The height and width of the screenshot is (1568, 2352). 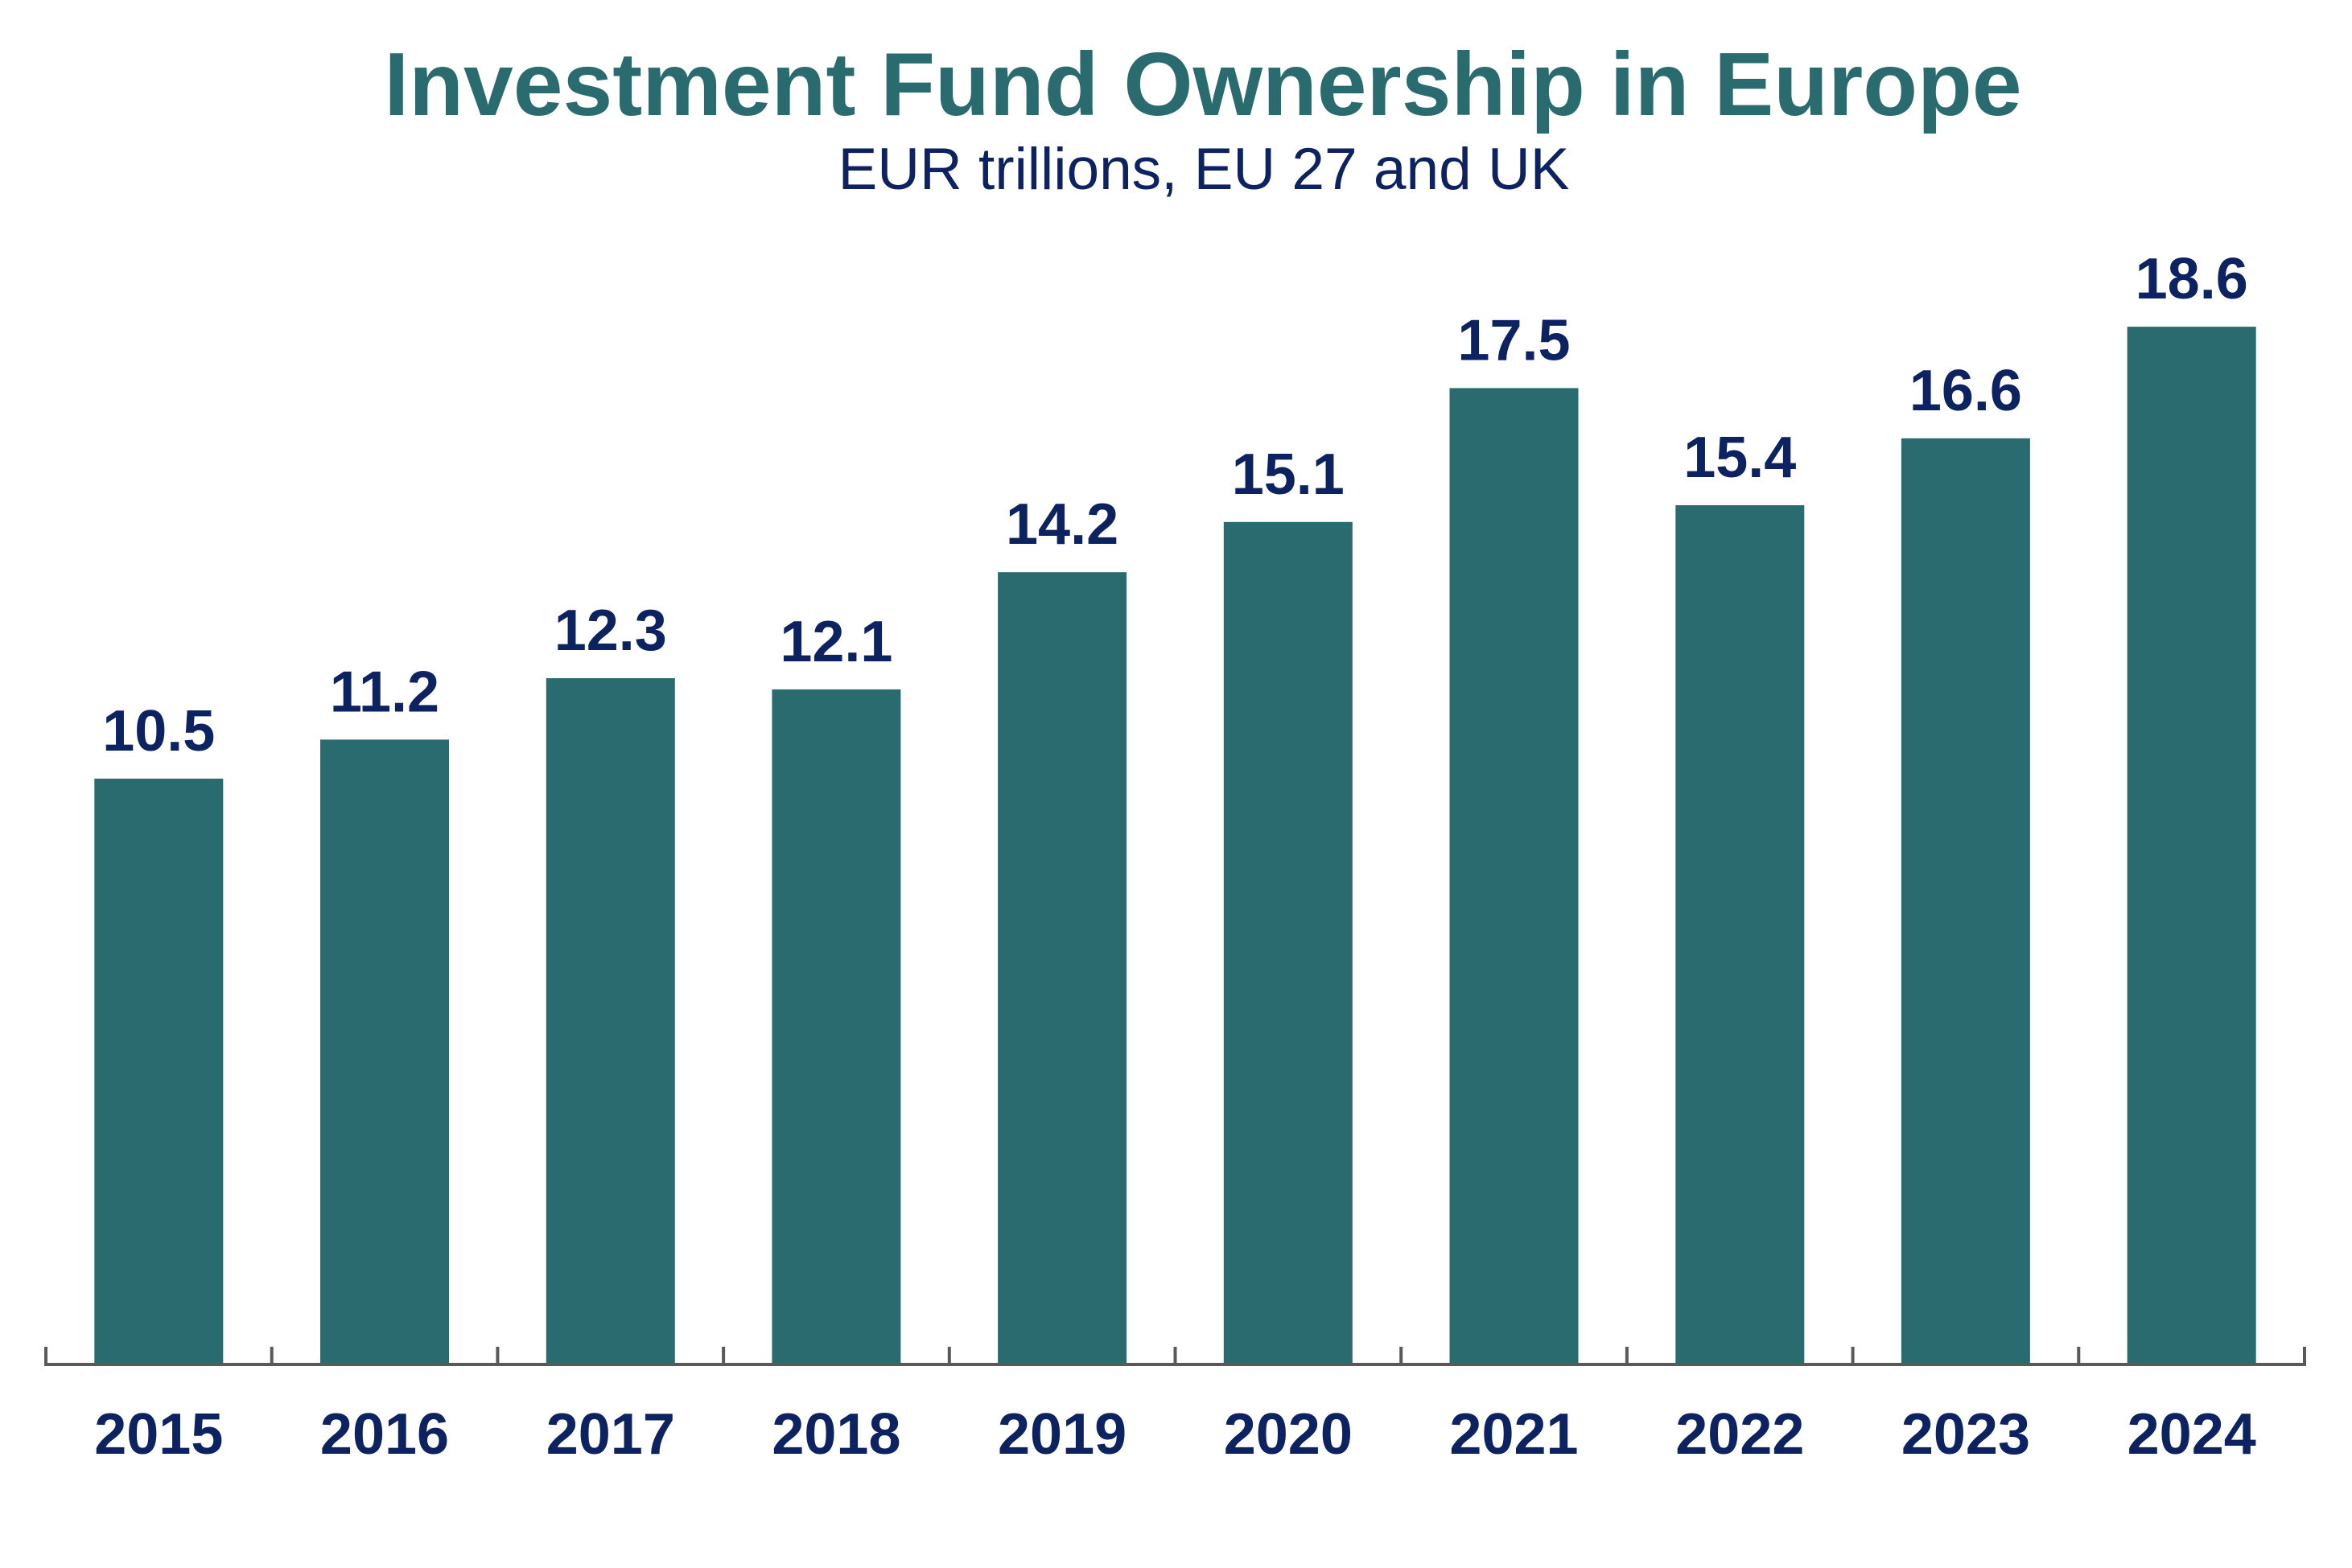 What do you see at coordinates (836, 642) in the screenshot?
I see `value-label-2018: 12.1` at bounding box center [836, 642].